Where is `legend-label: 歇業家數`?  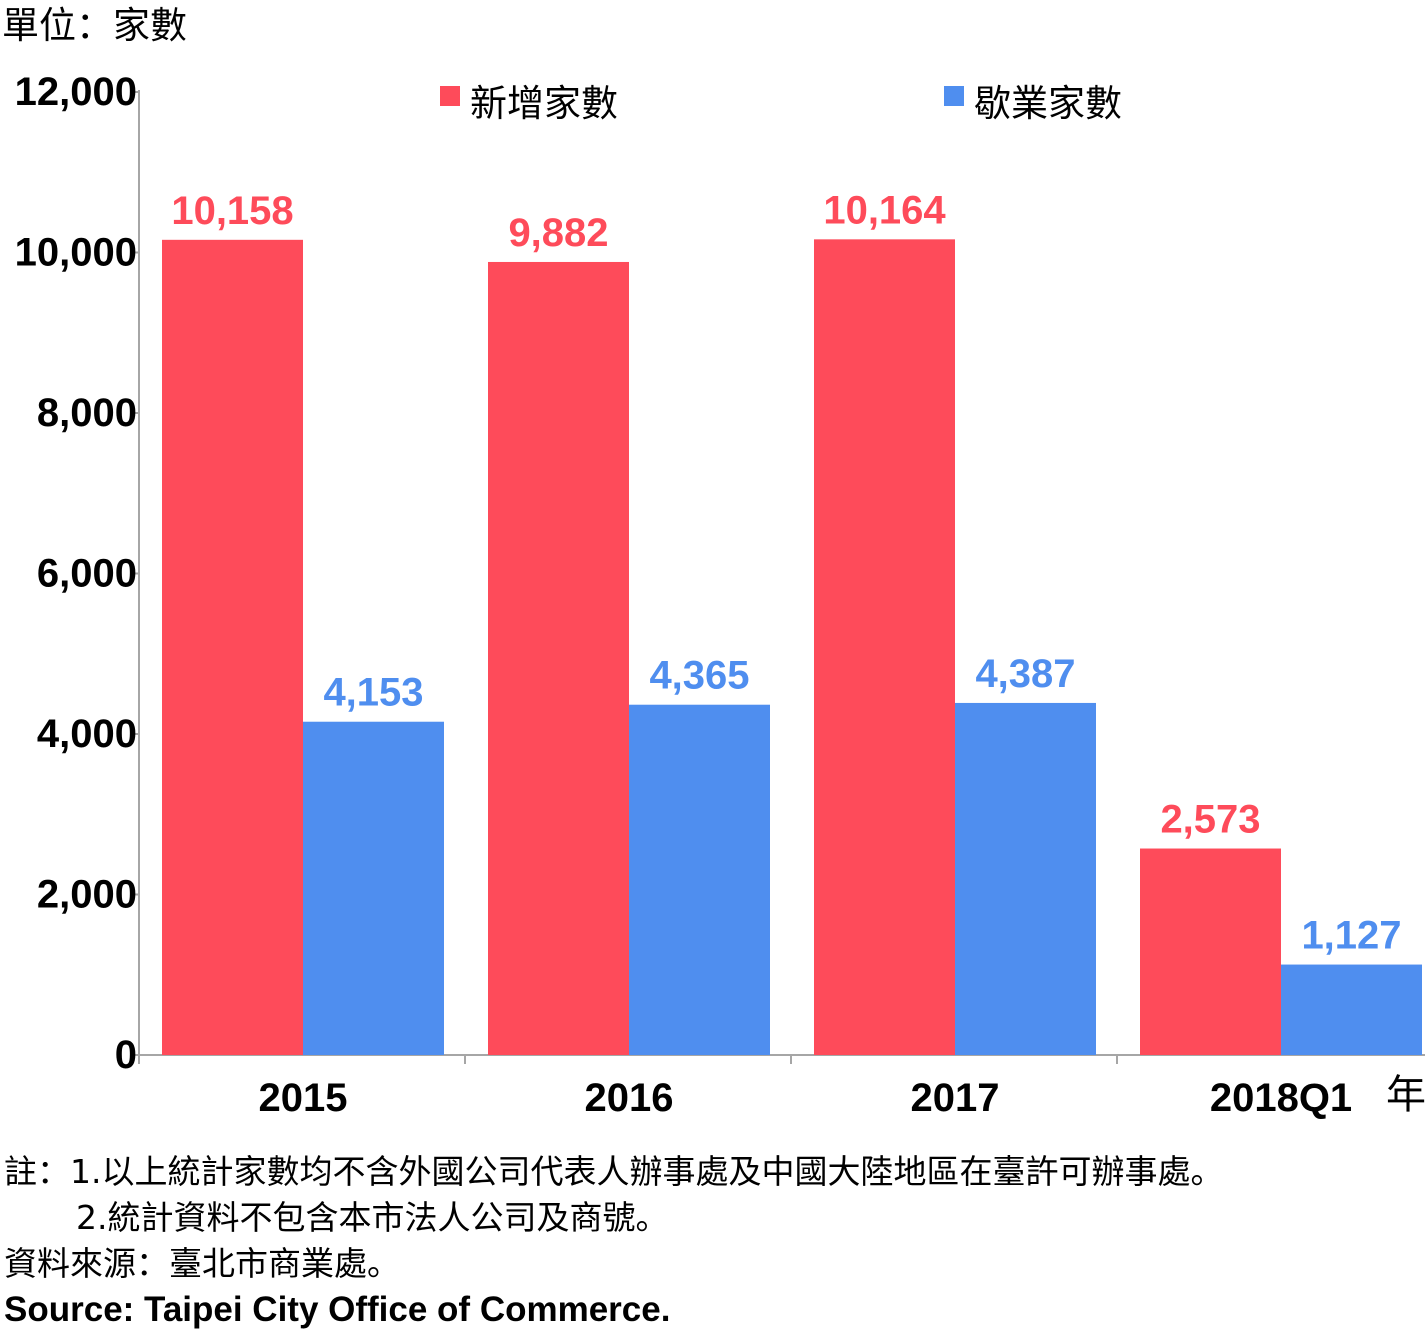 legend-label: 歇業家數 is located at coordinates (1048, 103).